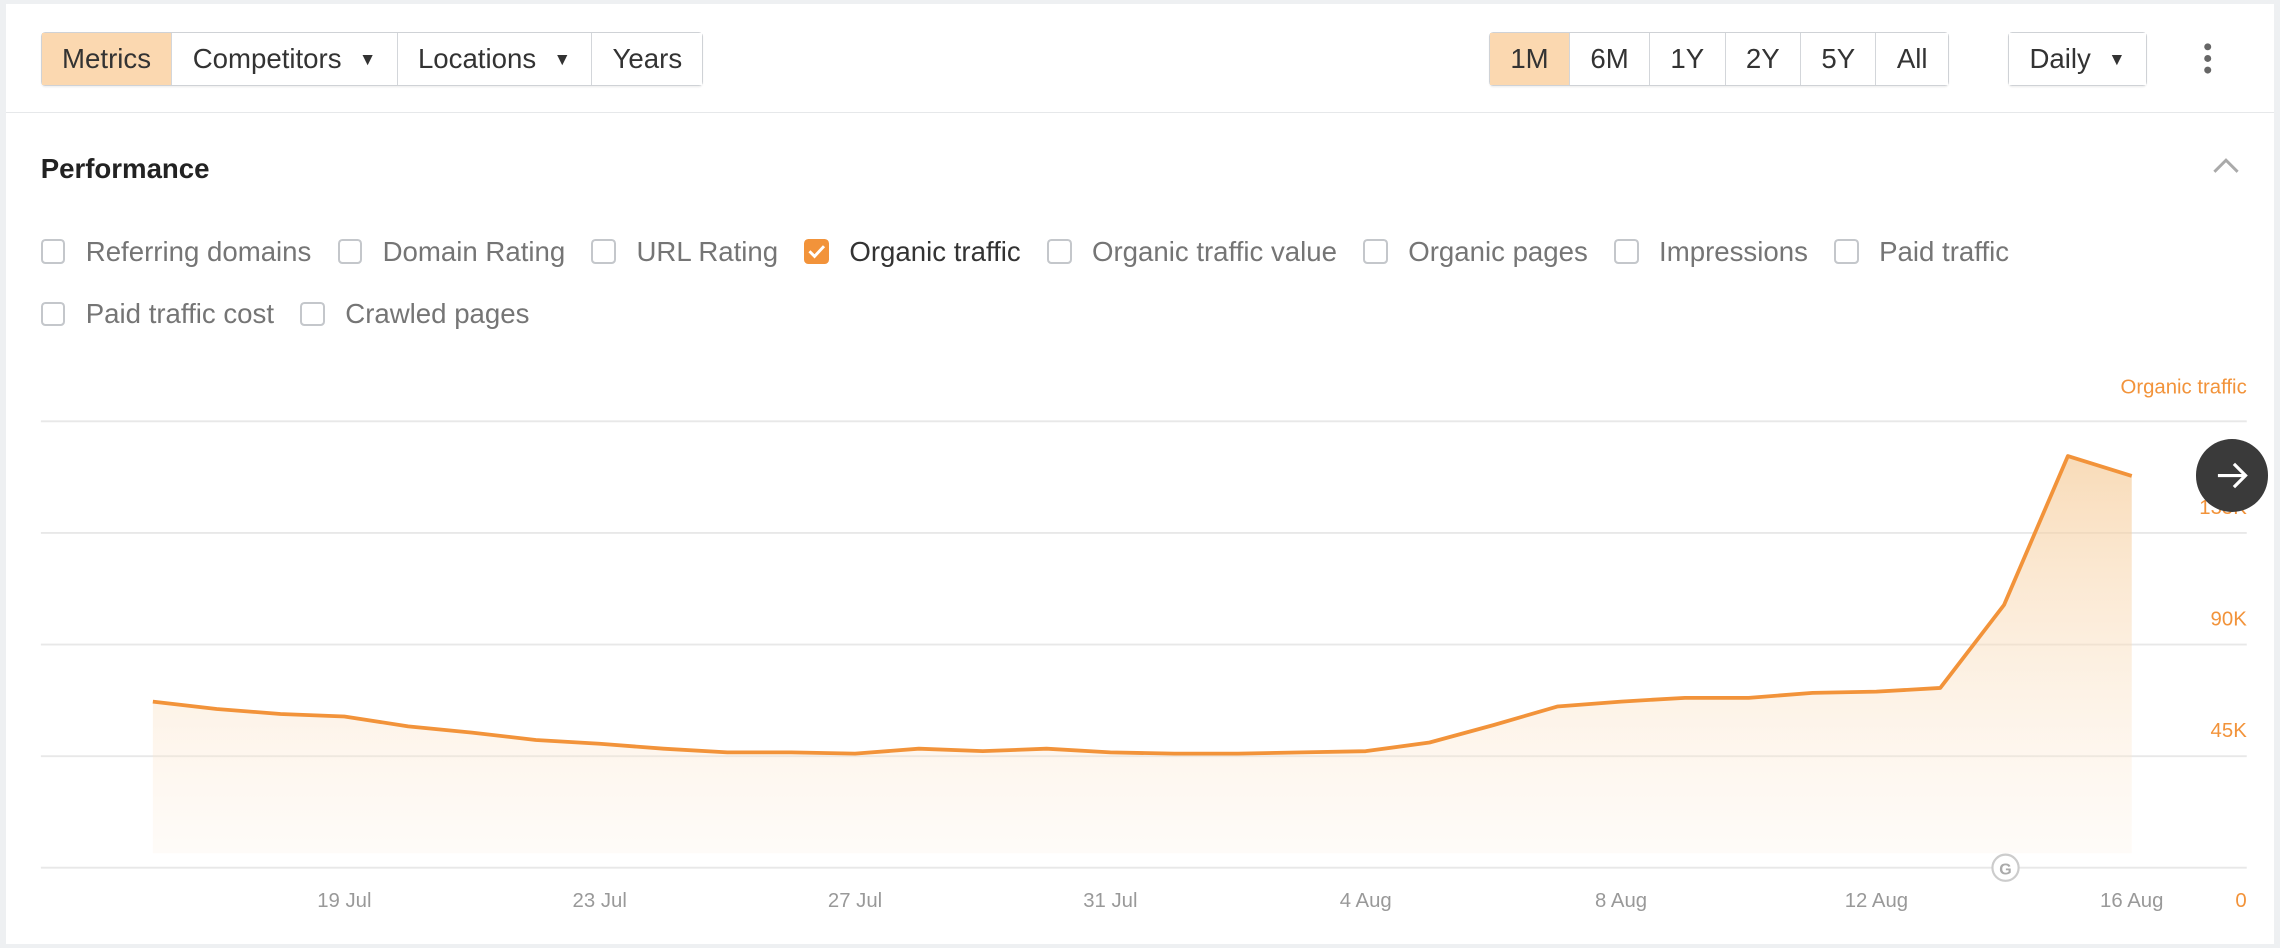 The width and height of the screenshot is (2280, 948). Describe the element at coordinates (267, 59) in the screenshot. I see `button-label: Competitors` at that location.